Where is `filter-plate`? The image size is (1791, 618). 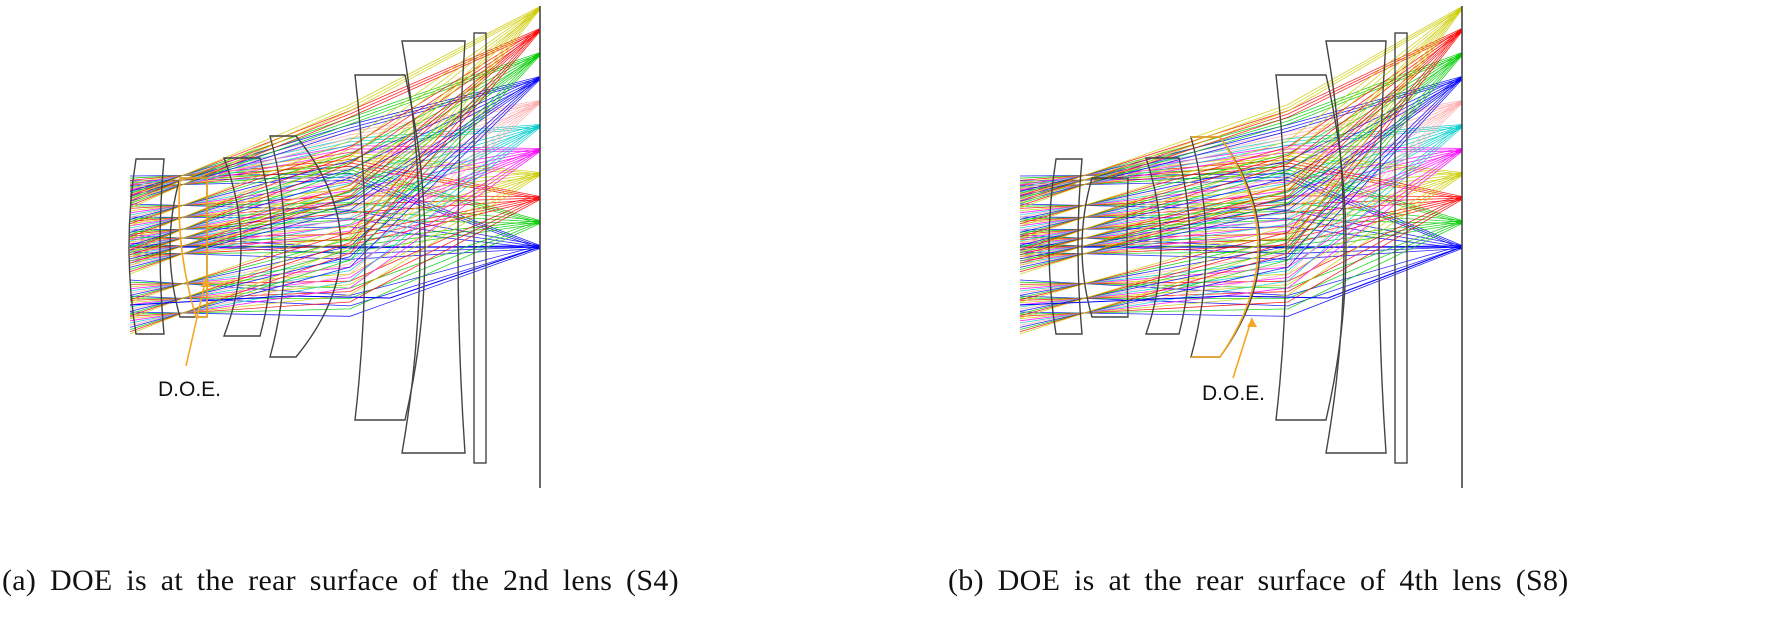
filter-plate is located at coordinates (480, 248).